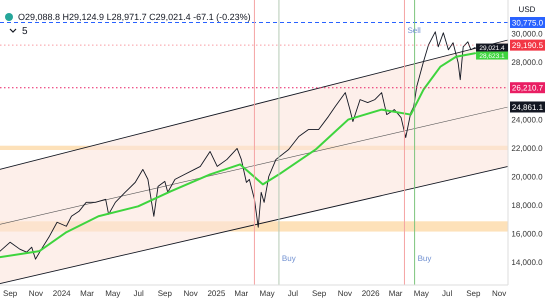 The image size is (545, 300). Describe the element at coordinates (527, 9) in the screenshot. I see `y-axis-title: USD` at that location.